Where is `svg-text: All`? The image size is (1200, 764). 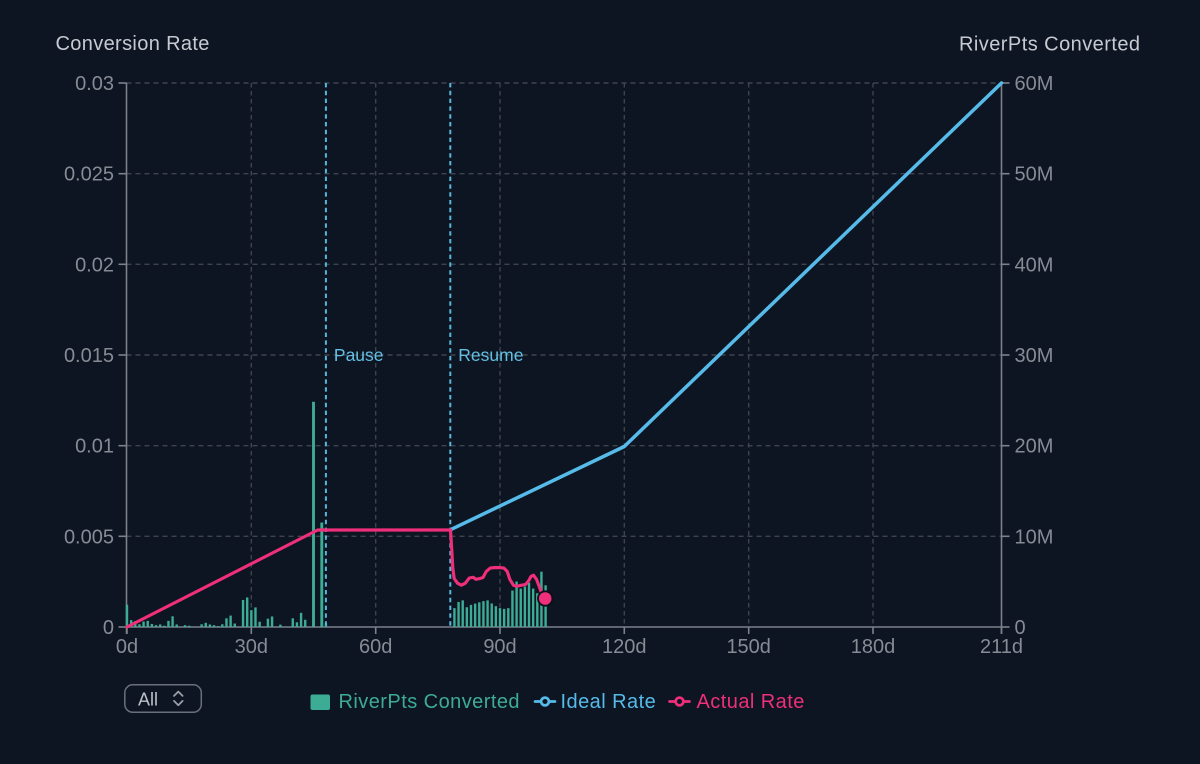 svg-text: All is located at coordinates (148, 700).